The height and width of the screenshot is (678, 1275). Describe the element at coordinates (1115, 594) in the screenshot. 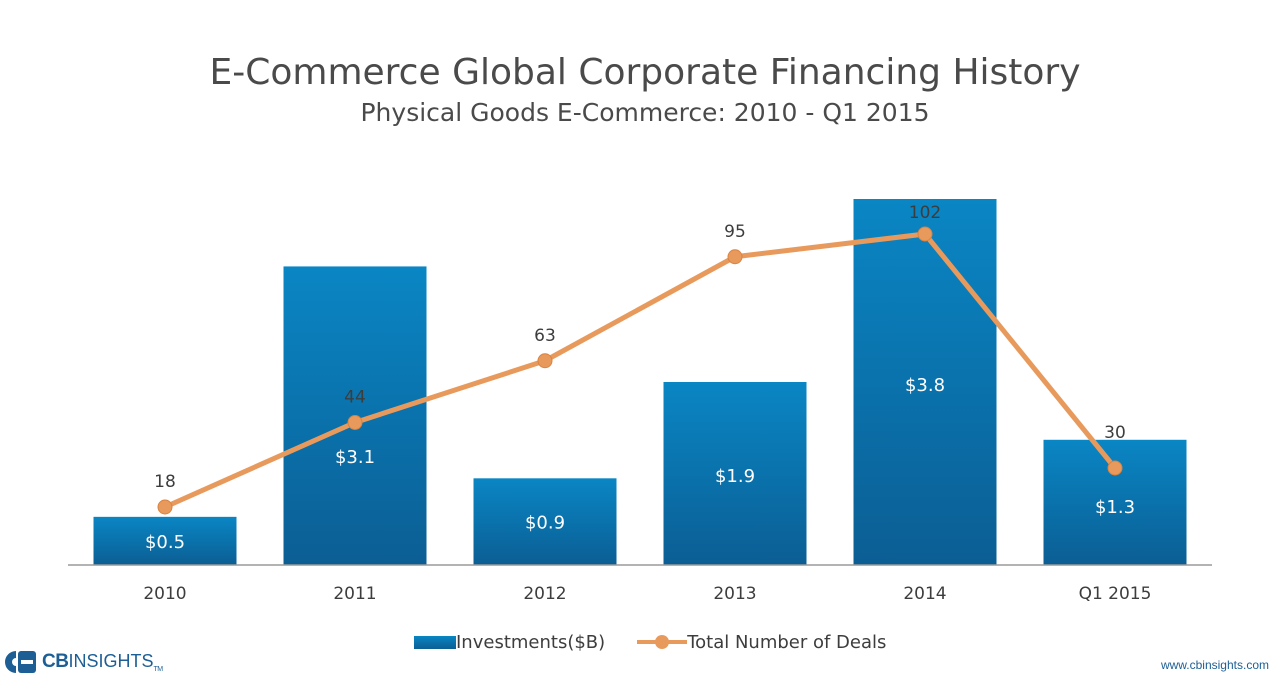

I see `x-tick-label: Q1 2015` at that location.